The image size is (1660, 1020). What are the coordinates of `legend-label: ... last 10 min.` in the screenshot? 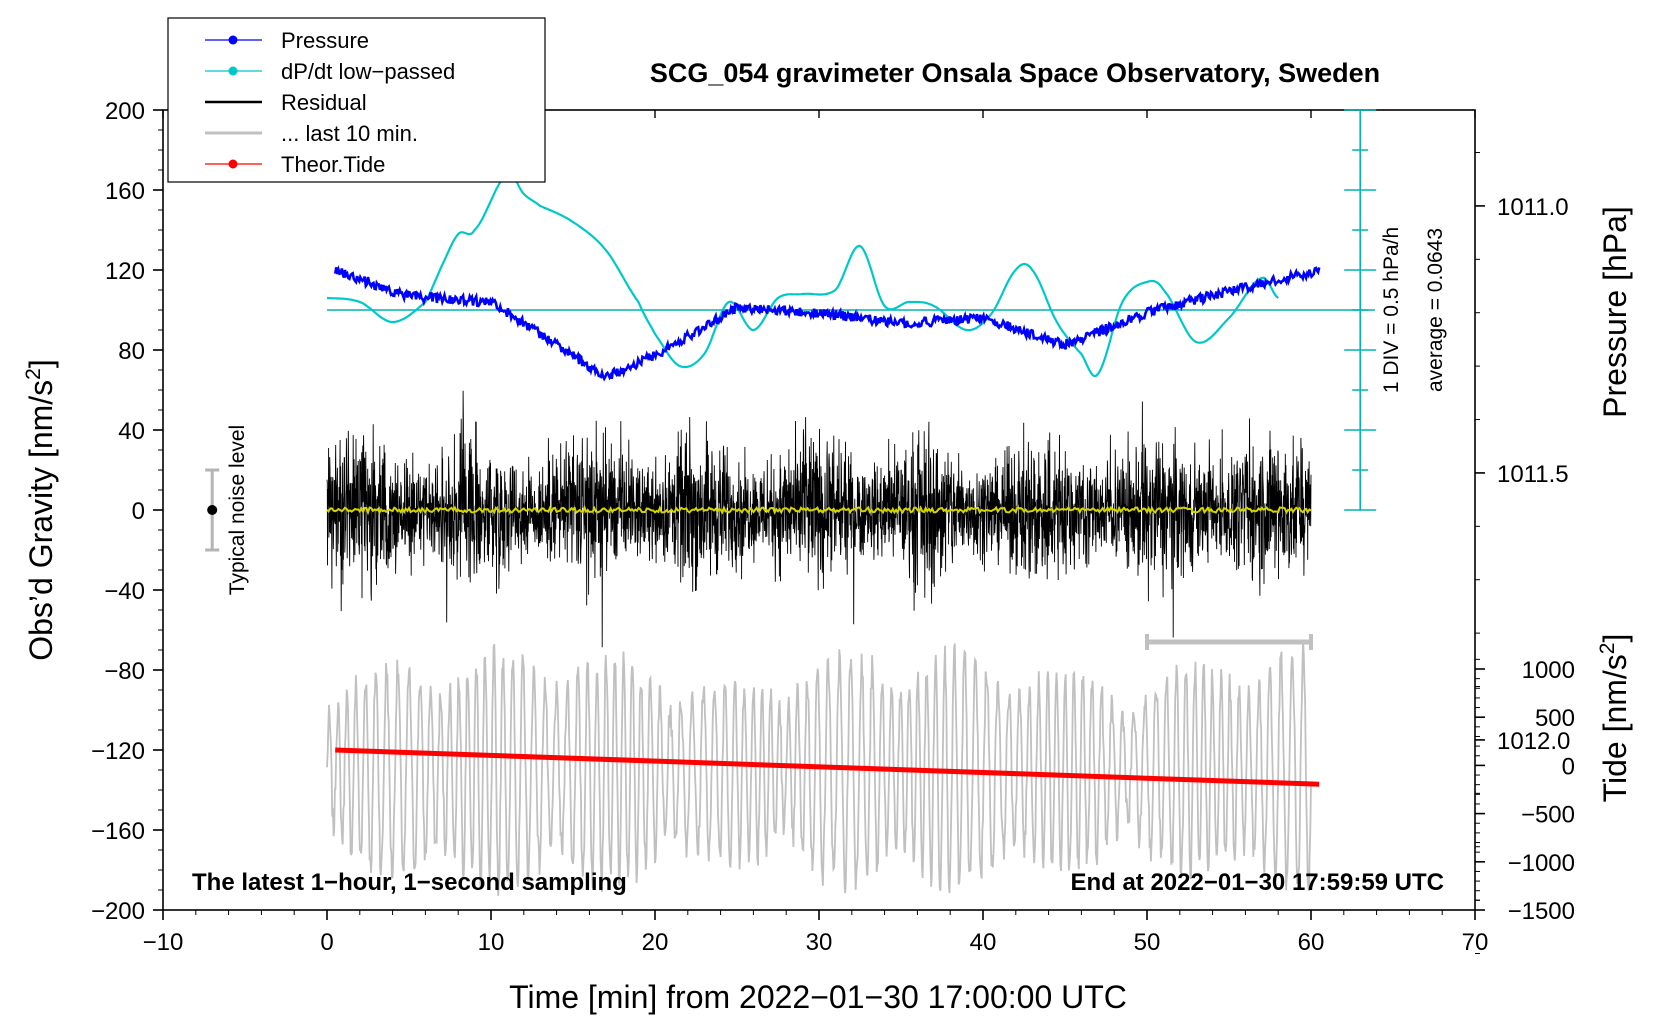 It's located at (349, 133).